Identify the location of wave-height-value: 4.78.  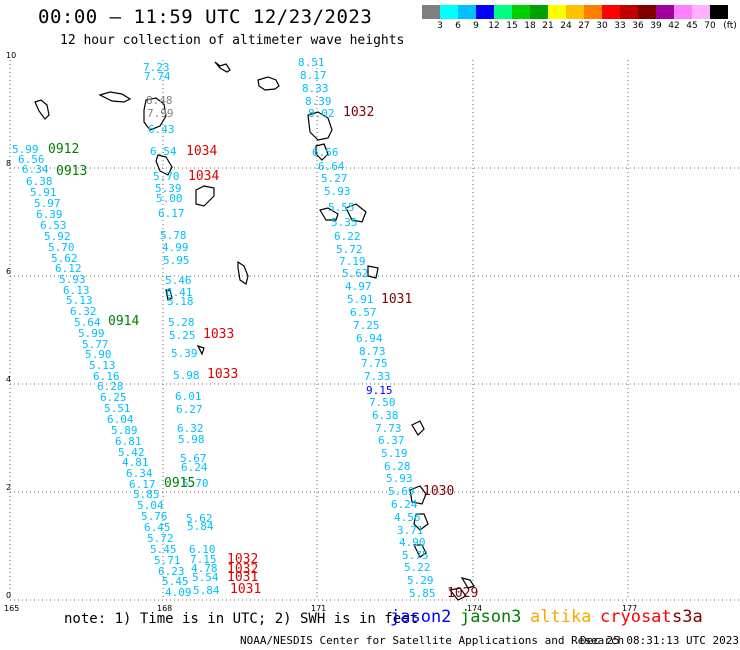
(204, 568).